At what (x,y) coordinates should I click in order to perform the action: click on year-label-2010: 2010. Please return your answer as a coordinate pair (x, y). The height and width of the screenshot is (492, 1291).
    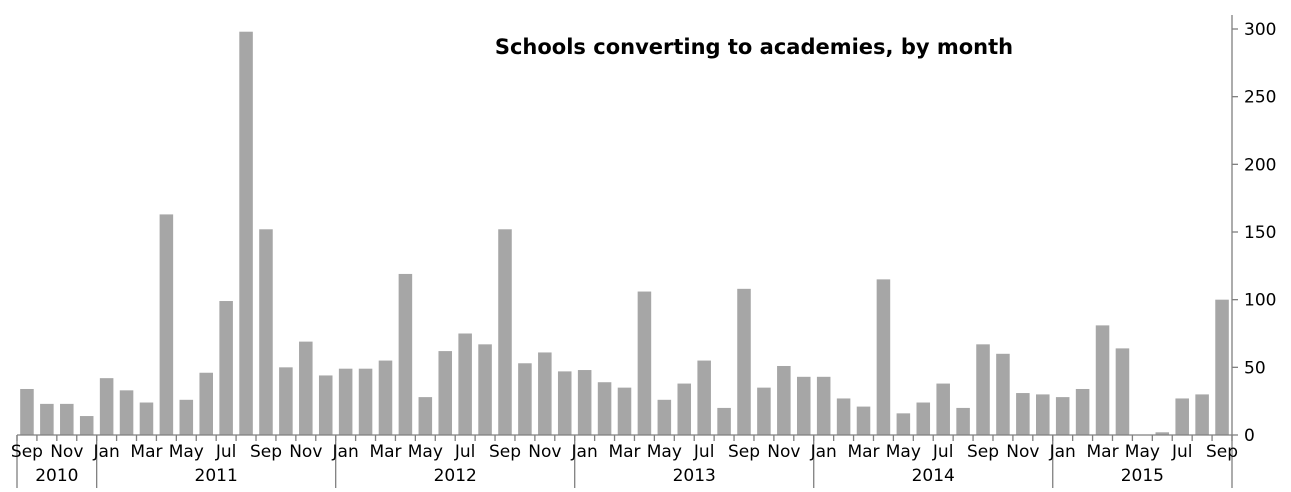
    Looking at the image, I should click on (56, 476).